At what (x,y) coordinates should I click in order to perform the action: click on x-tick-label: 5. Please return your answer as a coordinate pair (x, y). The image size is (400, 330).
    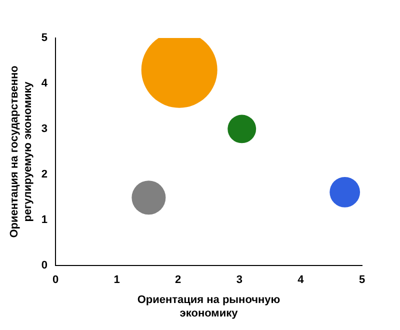
    Looking at the image, I should click on (362, 280).